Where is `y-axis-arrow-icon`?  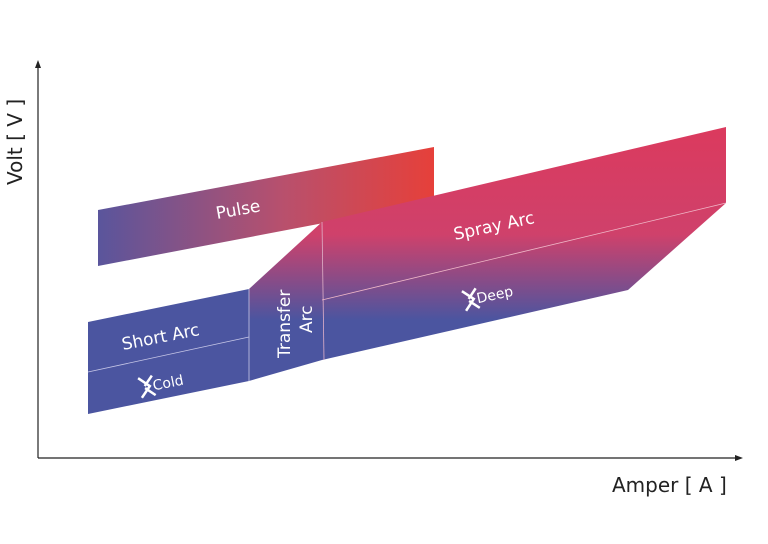
y-axis-arrow-icon is located at coordinates (38, 64).